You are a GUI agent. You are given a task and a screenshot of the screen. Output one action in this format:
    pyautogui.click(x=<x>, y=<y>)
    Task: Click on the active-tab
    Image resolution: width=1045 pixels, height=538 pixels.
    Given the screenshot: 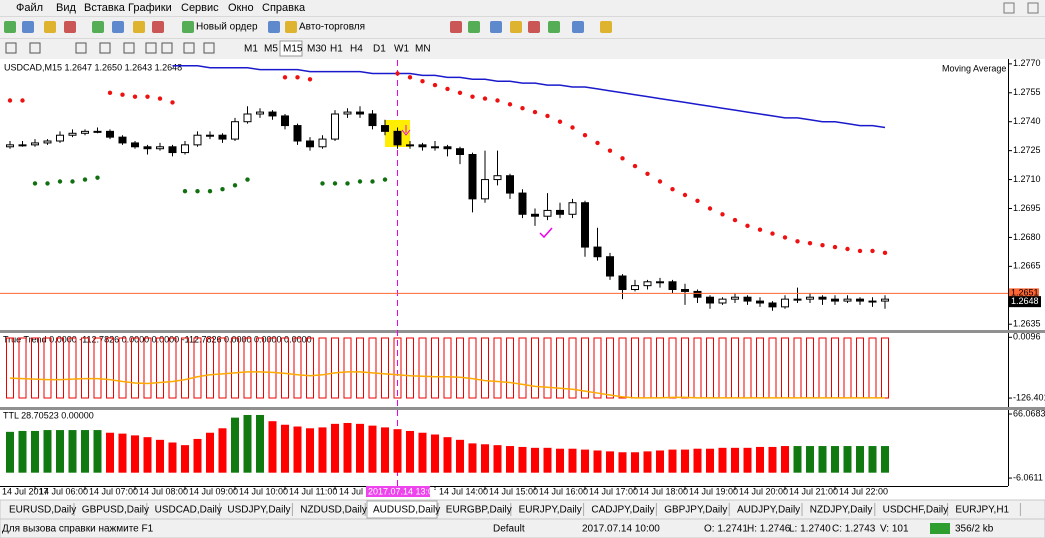 What is the action you would take?
    pyautogui.click(x=402, y=509)
    